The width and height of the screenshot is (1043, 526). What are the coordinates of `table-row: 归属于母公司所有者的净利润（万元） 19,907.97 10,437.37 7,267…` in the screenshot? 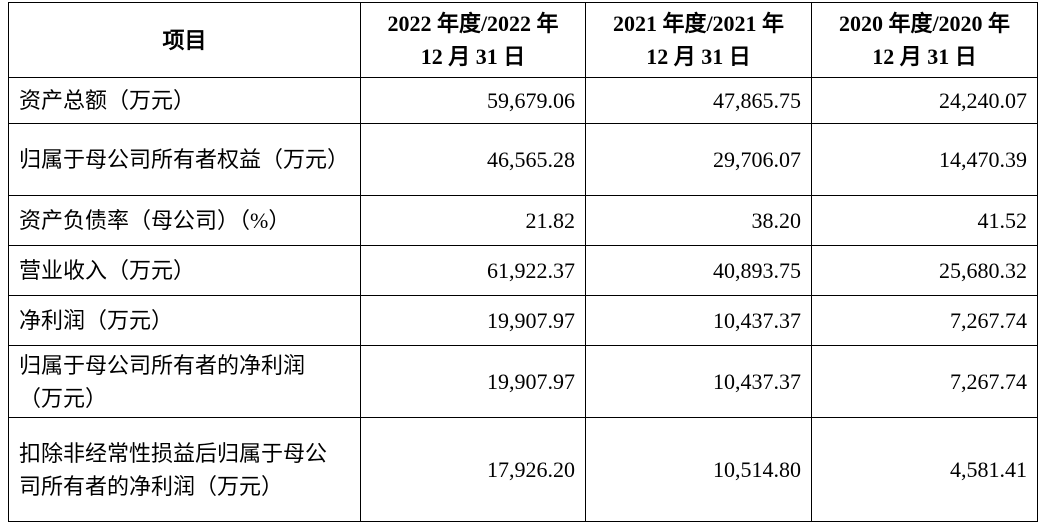 It's located at (523, 381).